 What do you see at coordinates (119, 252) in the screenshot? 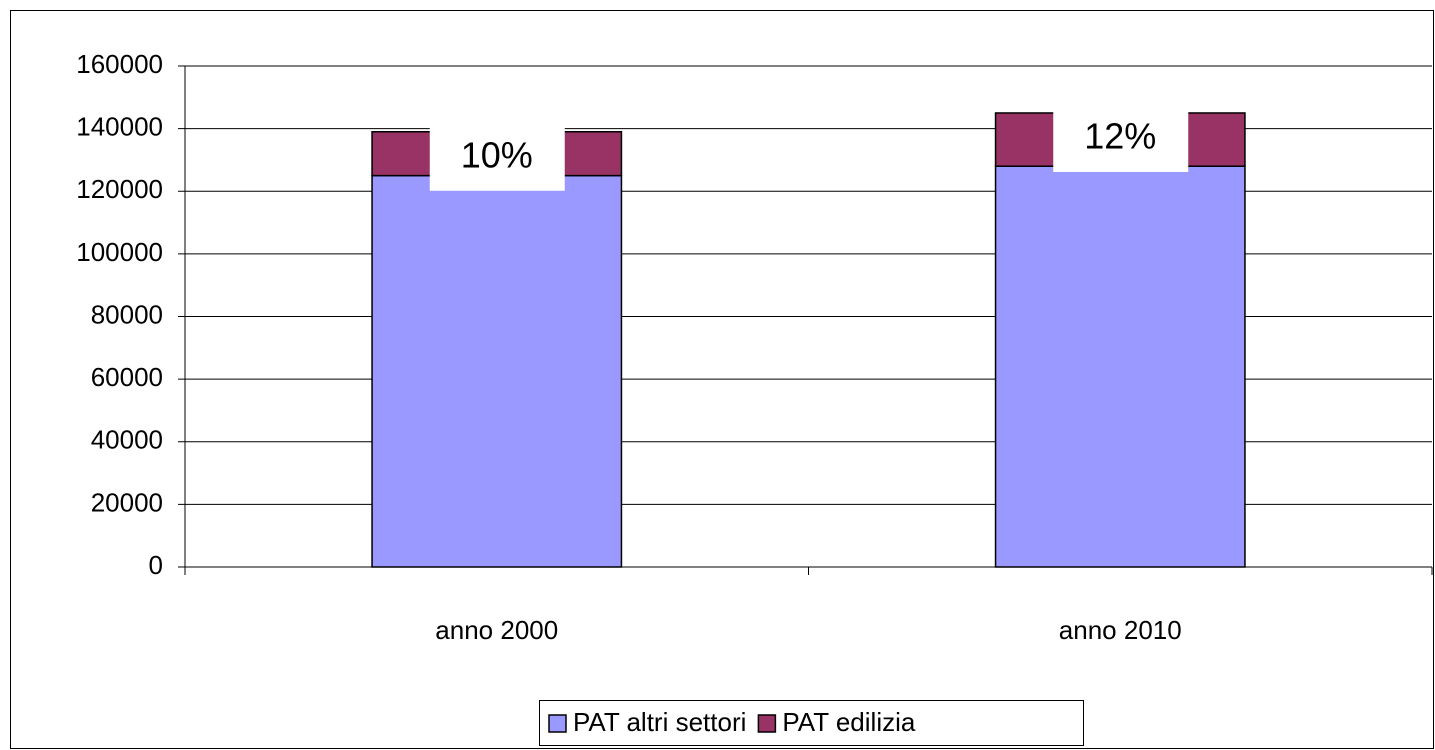
I see `y-tick-label: 100000` at bounding box center [119, 252].